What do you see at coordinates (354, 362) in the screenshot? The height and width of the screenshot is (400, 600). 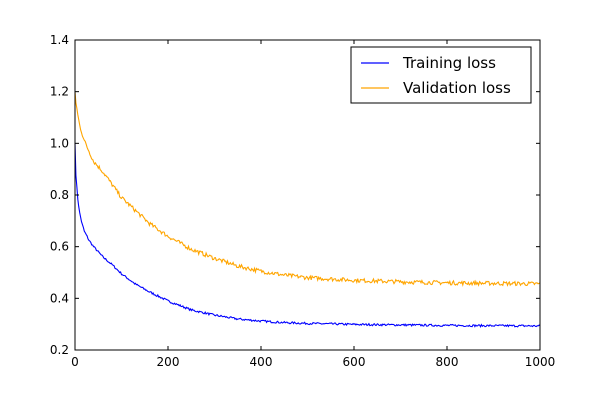 I see `x-tick-label: 600` at bounding box center [354, 362].